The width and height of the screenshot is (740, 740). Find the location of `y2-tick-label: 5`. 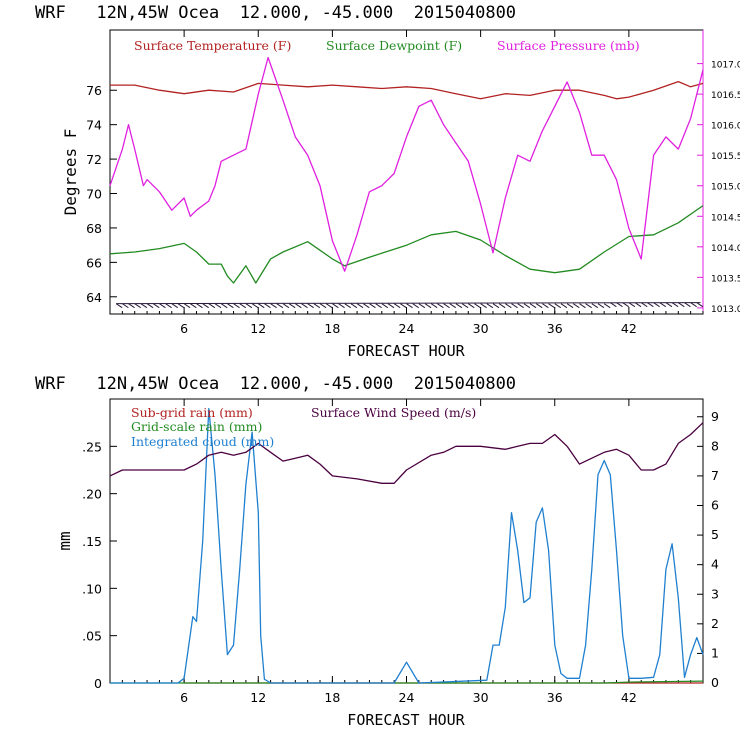

y2-tick-label: 5 is located at coordinates (715, 534).